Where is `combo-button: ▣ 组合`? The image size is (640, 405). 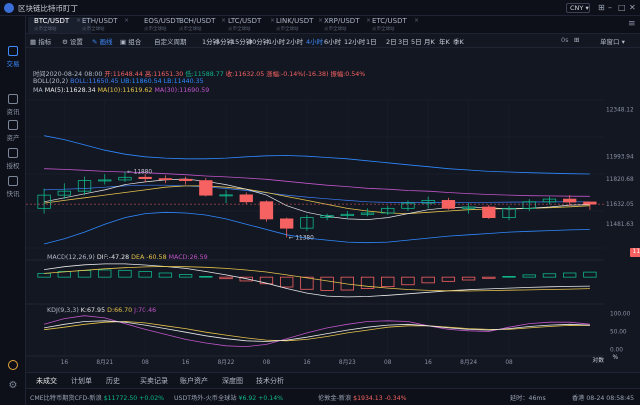
combo-button: ▣ 组合 is located at coordinates (131, 42).